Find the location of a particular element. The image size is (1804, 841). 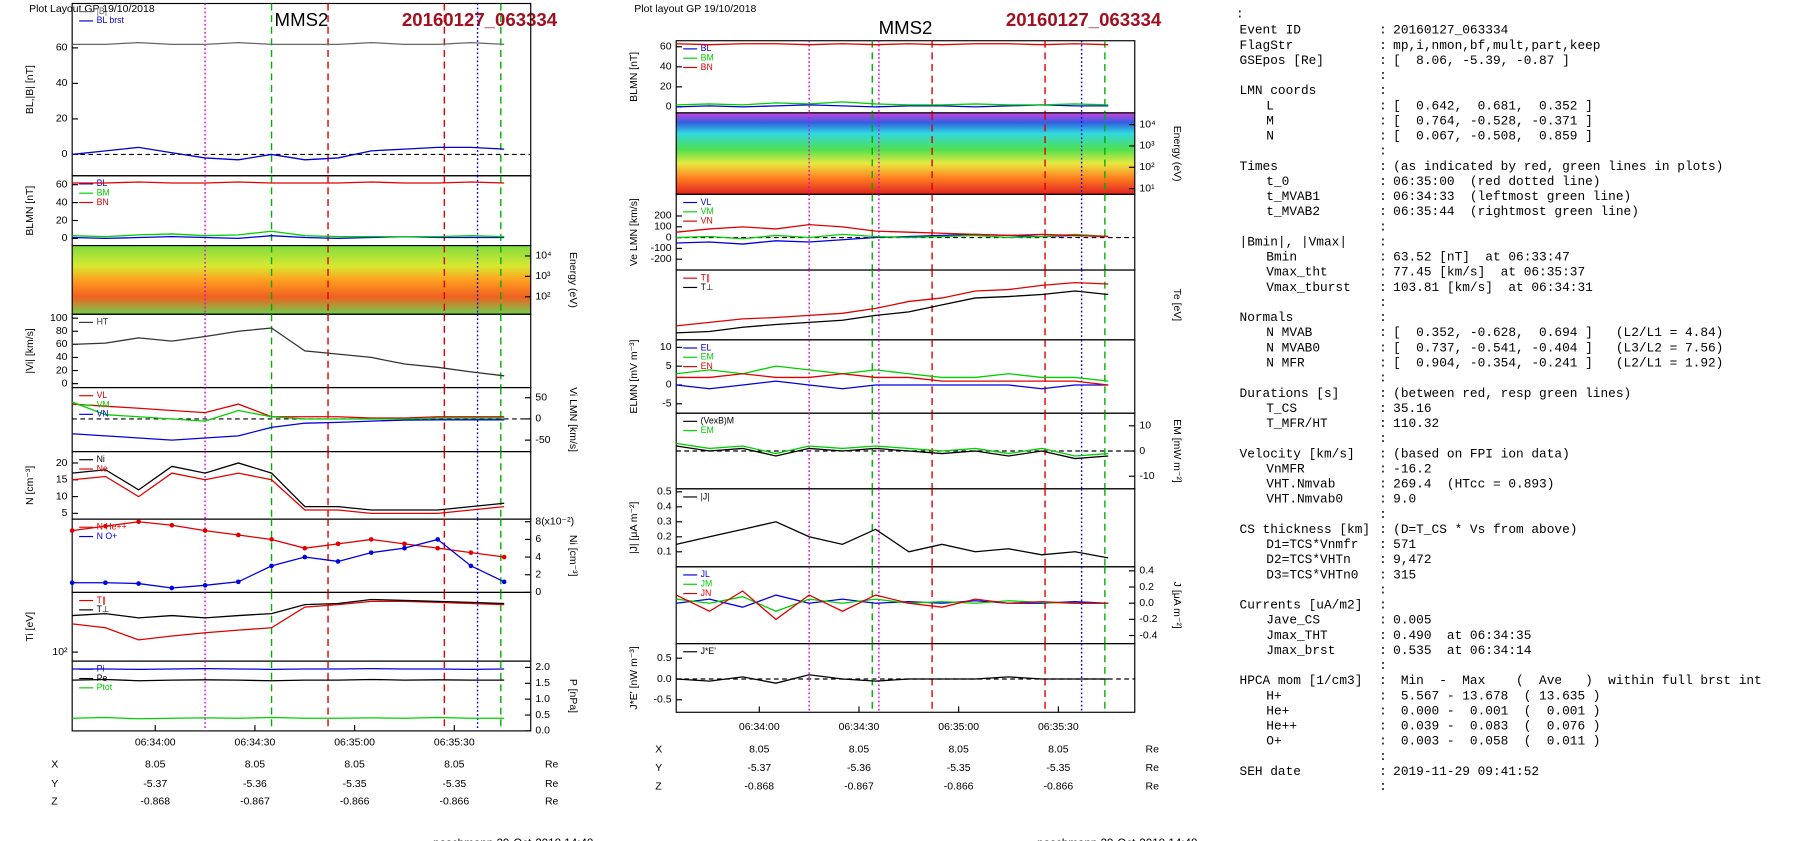

y-tick-label: 4 is located at coordinates (538, 557).